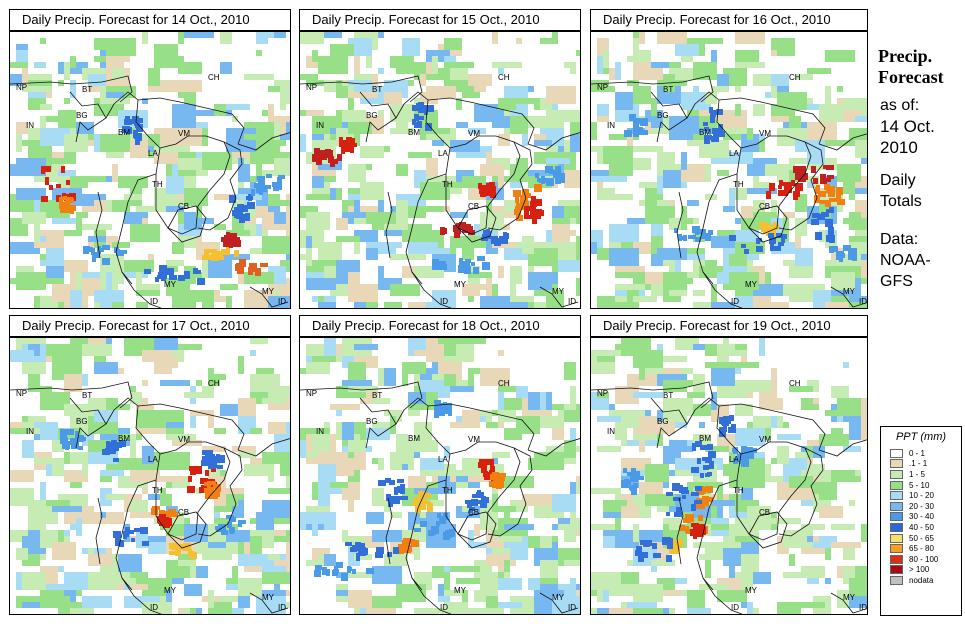 Image resolution: width=965 pixels, height=633 pixels. What do you see at coordinates (440, 326) in the screenshot?
I see `panel-title: Daily Precip. Forecast for 18 Oct., 2010` at bounding box center [440, 326].